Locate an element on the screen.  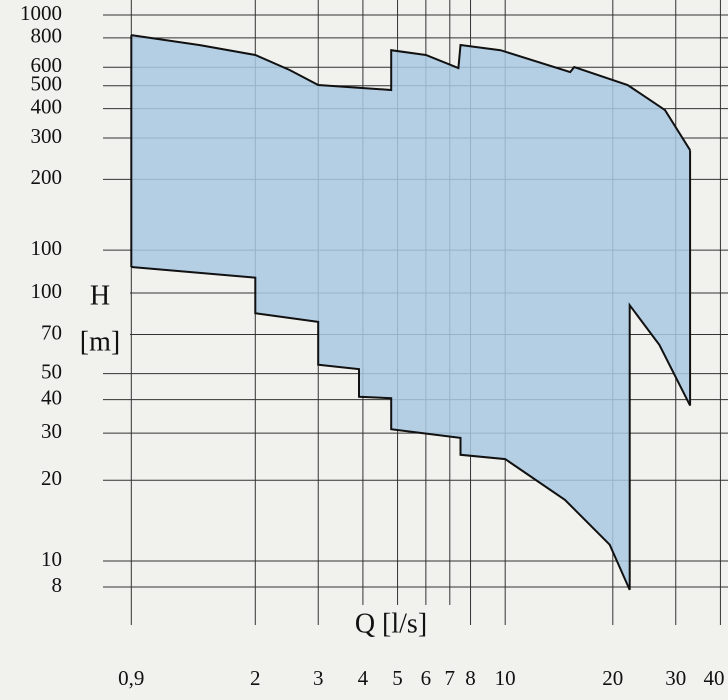
y2-tick-label: 400 is located at coordinates (47, 106).